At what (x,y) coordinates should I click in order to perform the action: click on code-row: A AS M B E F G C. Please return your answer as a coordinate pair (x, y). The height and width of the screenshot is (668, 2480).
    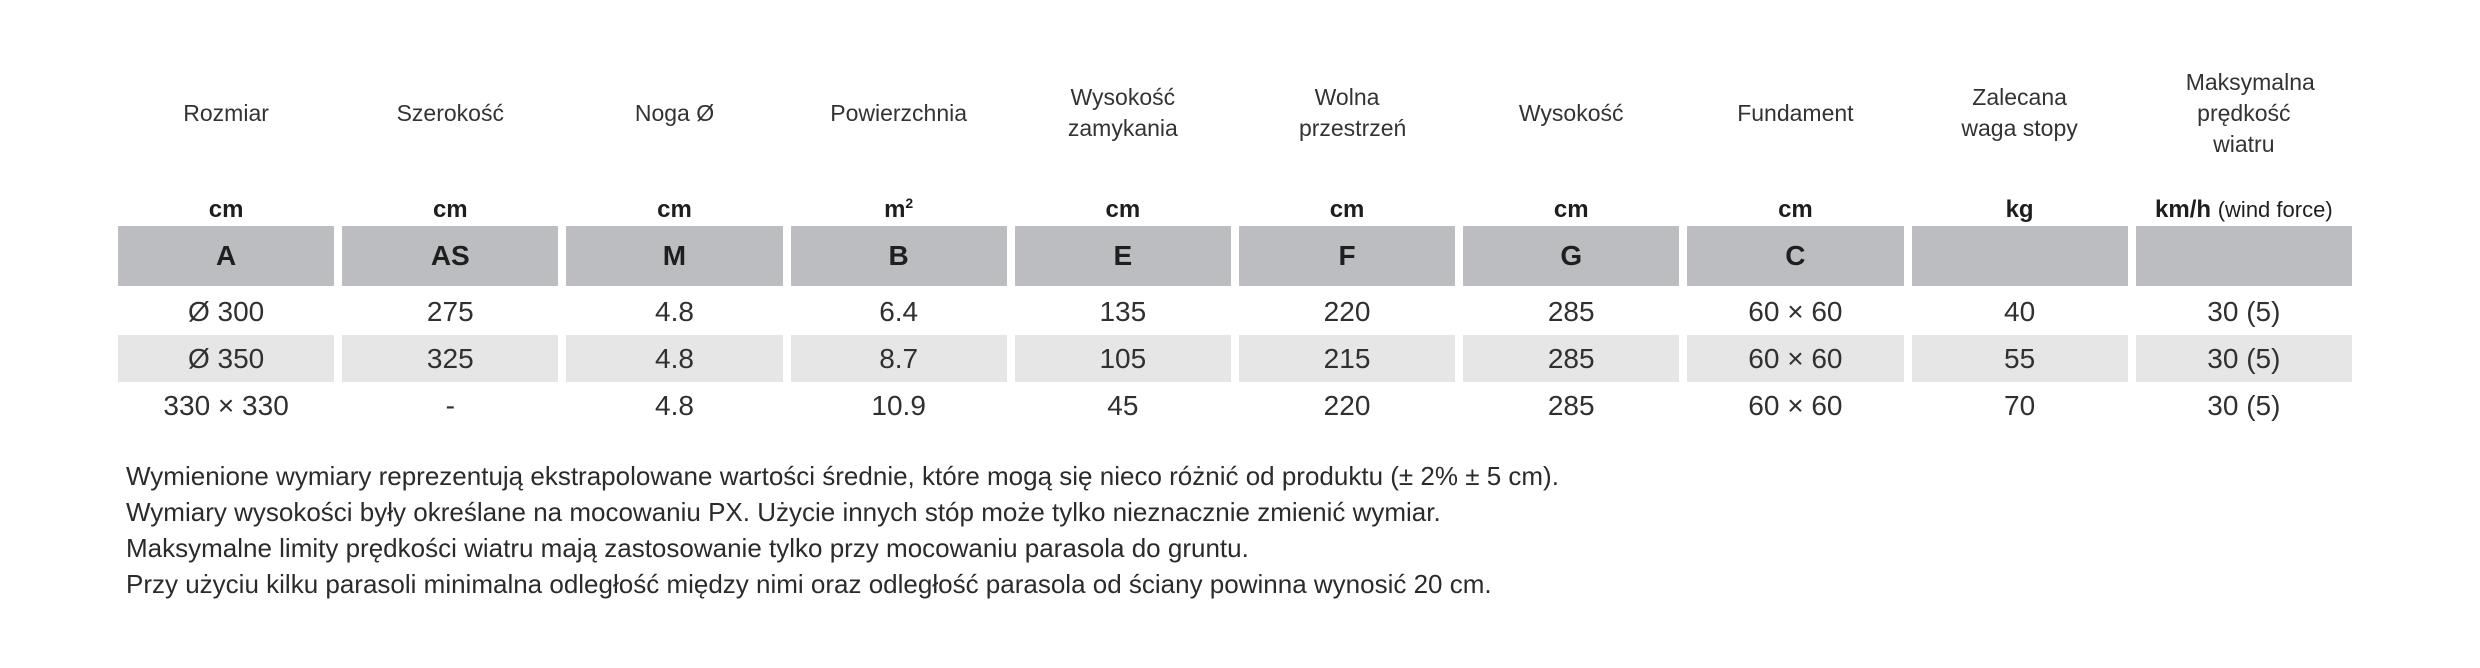
    Looking at the image, I should click on (1235, 256).